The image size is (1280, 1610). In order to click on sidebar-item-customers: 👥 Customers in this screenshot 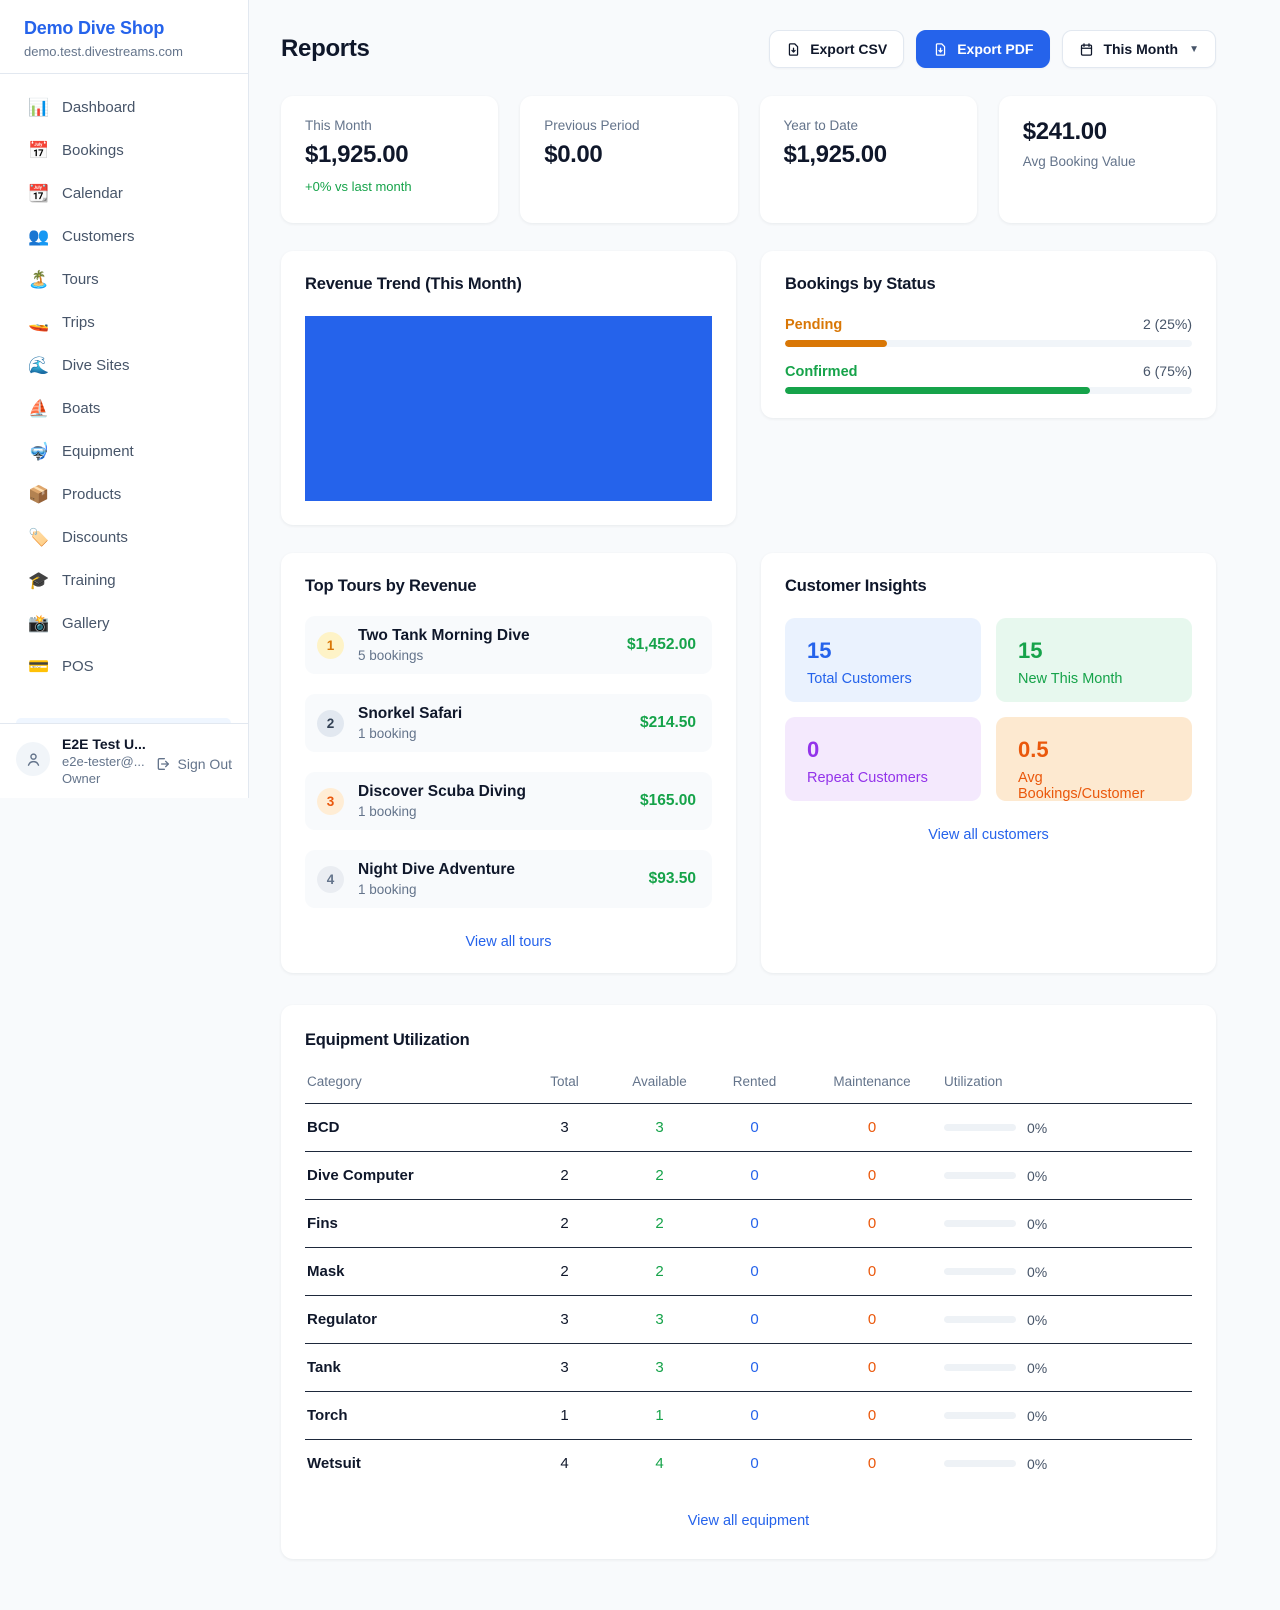, I will do `click(124, 236)`.